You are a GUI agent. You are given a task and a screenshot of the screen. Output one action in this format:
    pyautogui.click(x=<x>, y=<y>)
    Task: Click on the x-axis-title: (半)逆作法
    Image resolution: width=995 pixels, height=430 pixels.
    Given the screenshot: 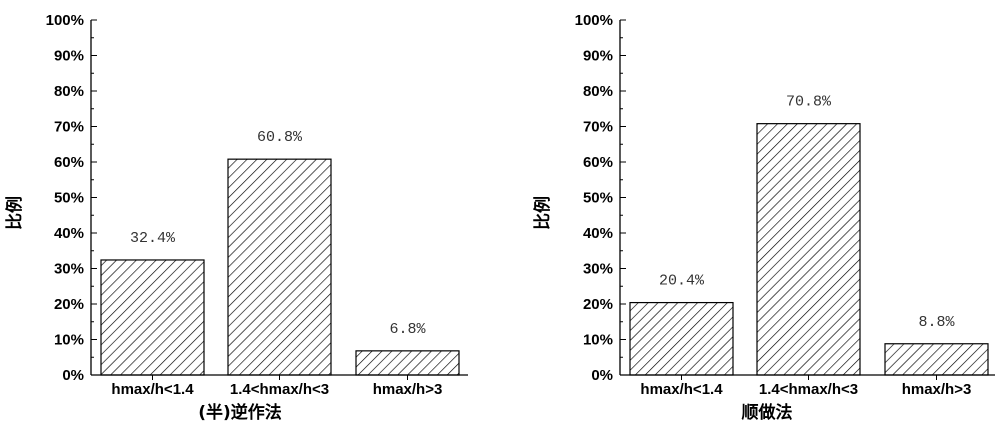 What is the action you would take?
    pyautogui.click(x=240, y=412)
    